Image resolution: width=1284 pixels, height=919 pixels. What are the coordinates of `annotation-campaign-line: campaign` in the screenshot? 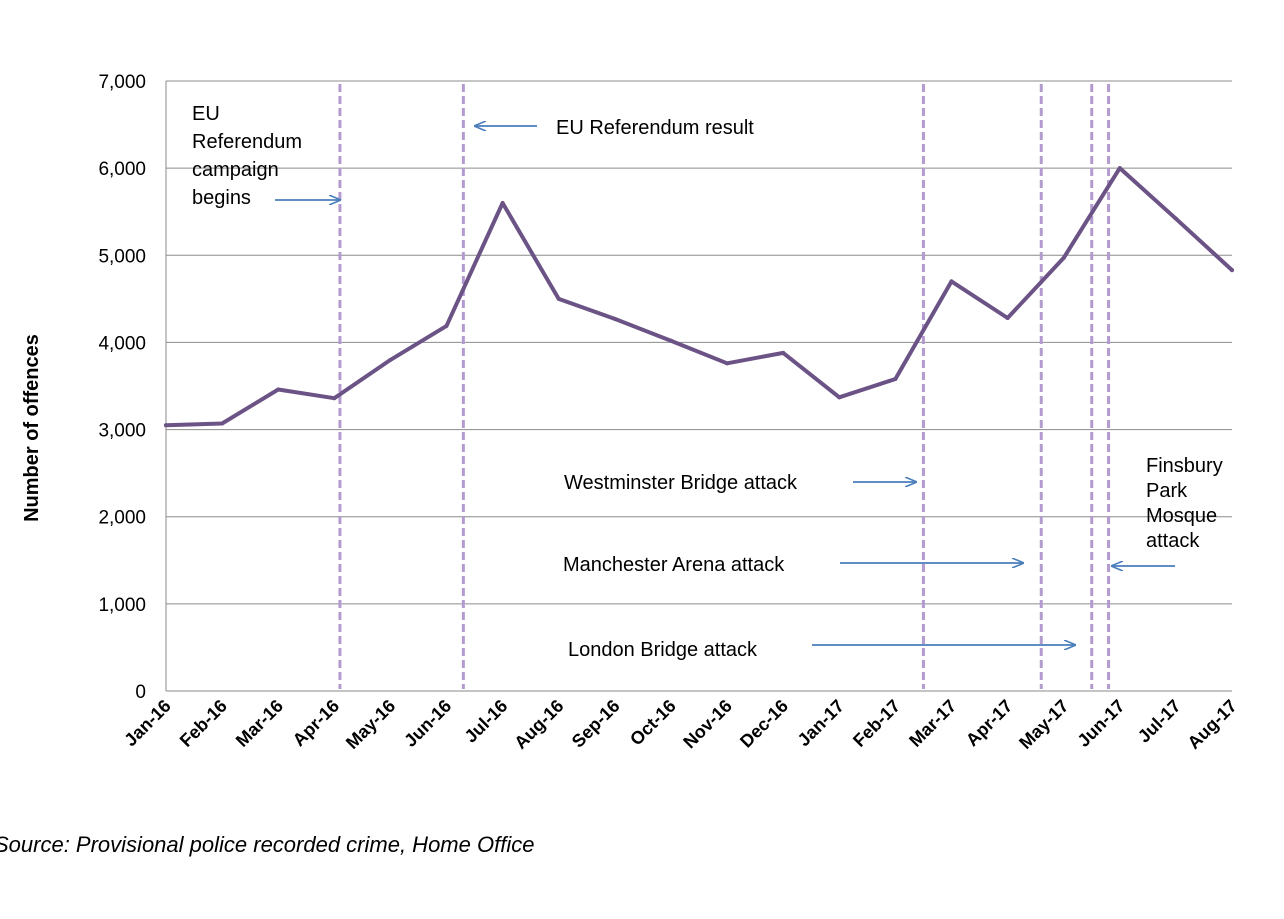 It's located at (235, 170).